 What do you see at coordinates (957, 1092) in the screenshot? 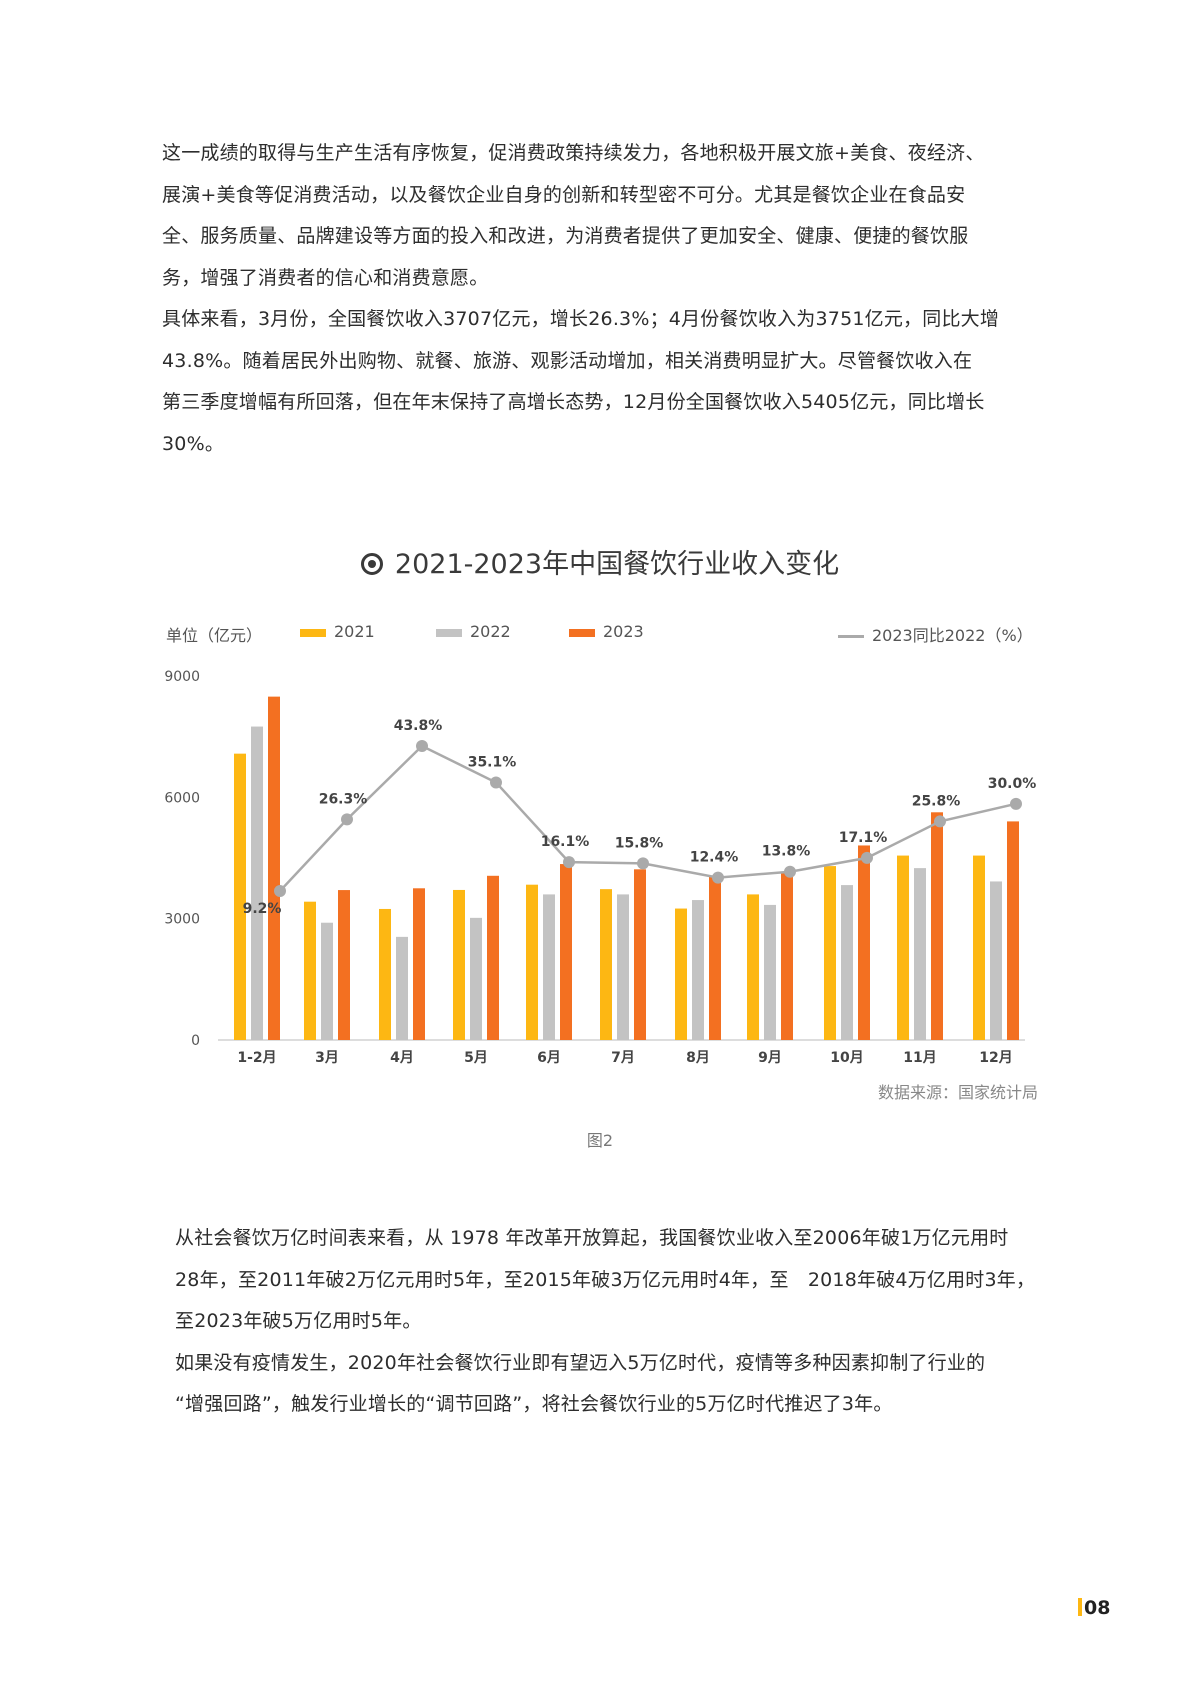
I see `data-source: 数据来源：国家统计局` at bounding box center [957, 1092].